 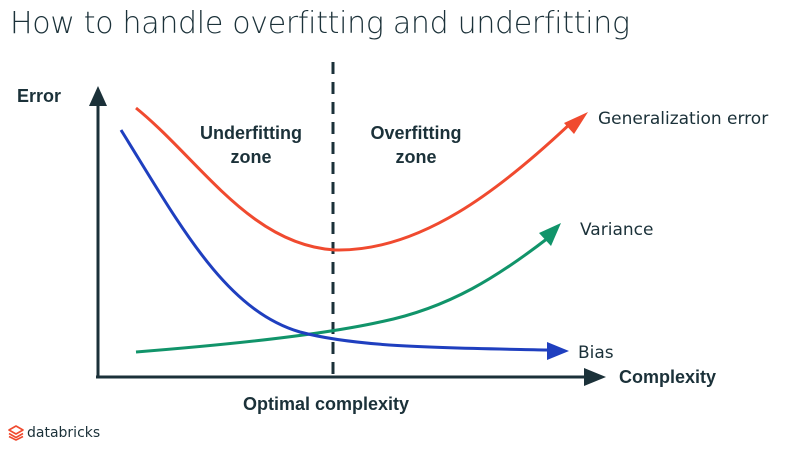 I want to click on databricks-logo-icon, so click(x=16, y=433).